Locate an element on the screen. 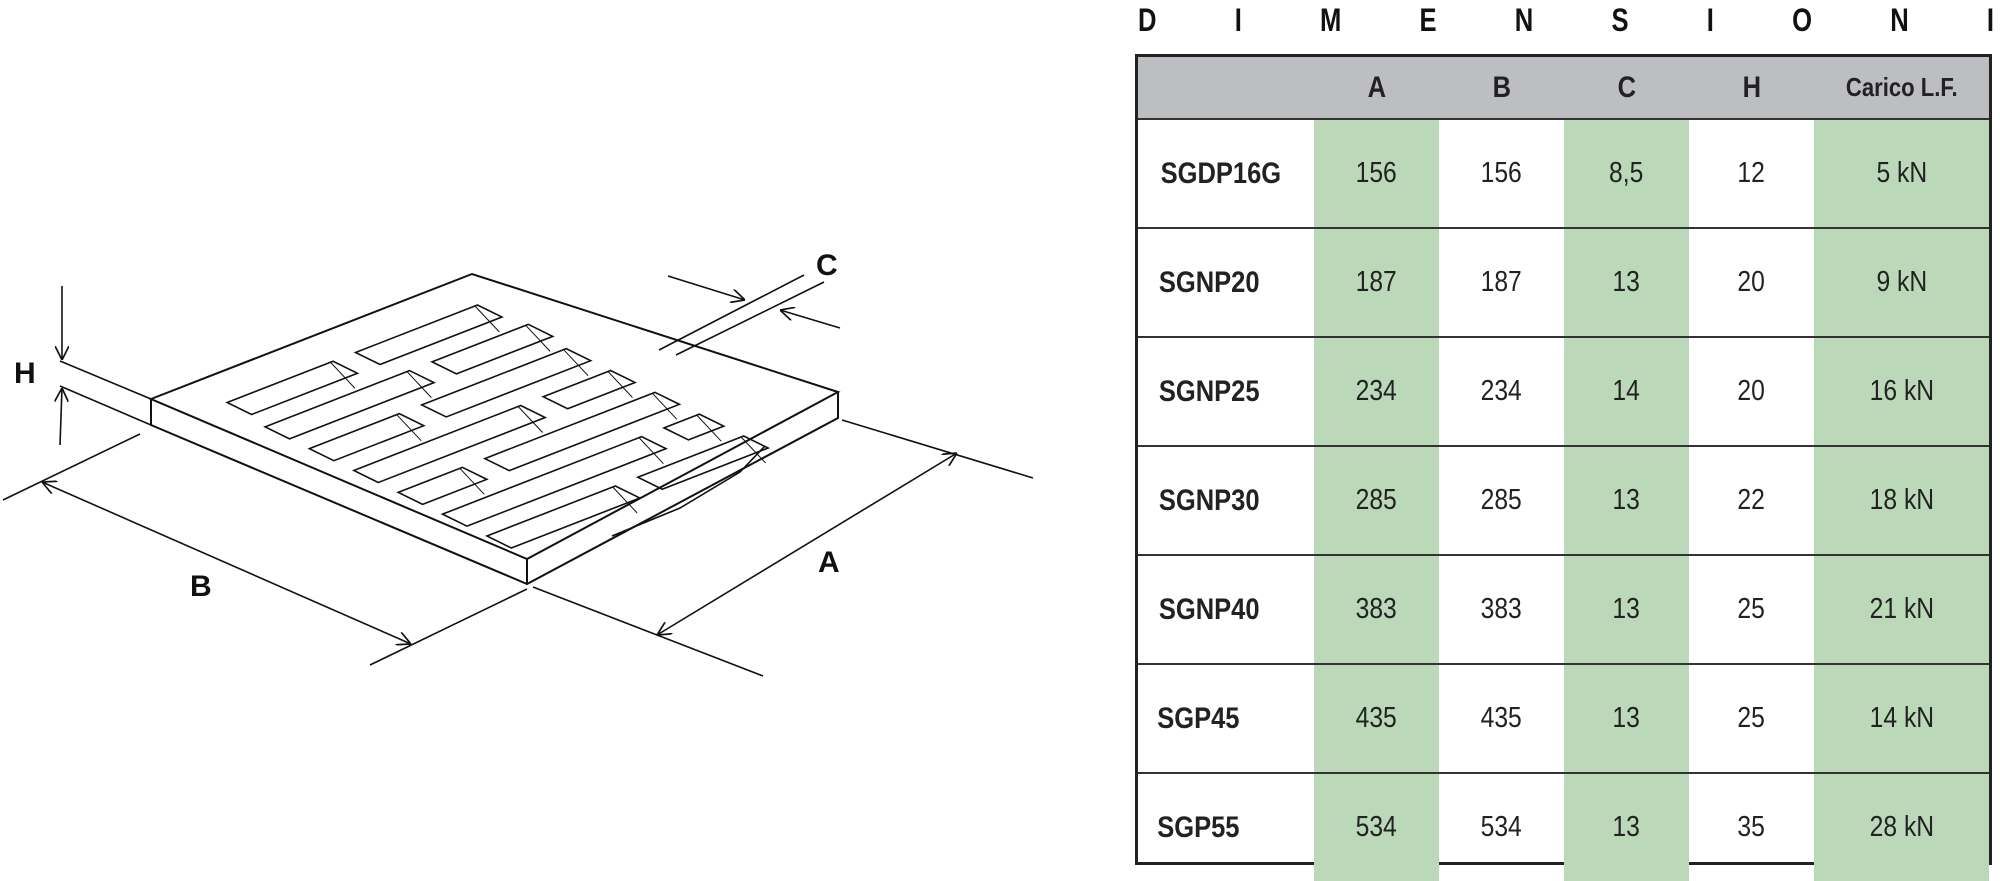  table-cell: 14 kN is located at coordinates (1901, 718).